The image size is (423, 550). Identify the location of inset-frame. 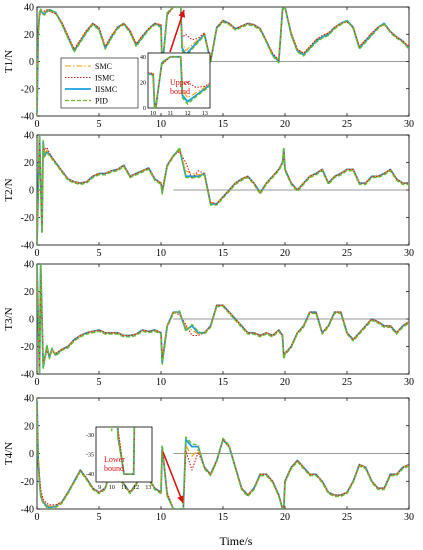
(179, 80).